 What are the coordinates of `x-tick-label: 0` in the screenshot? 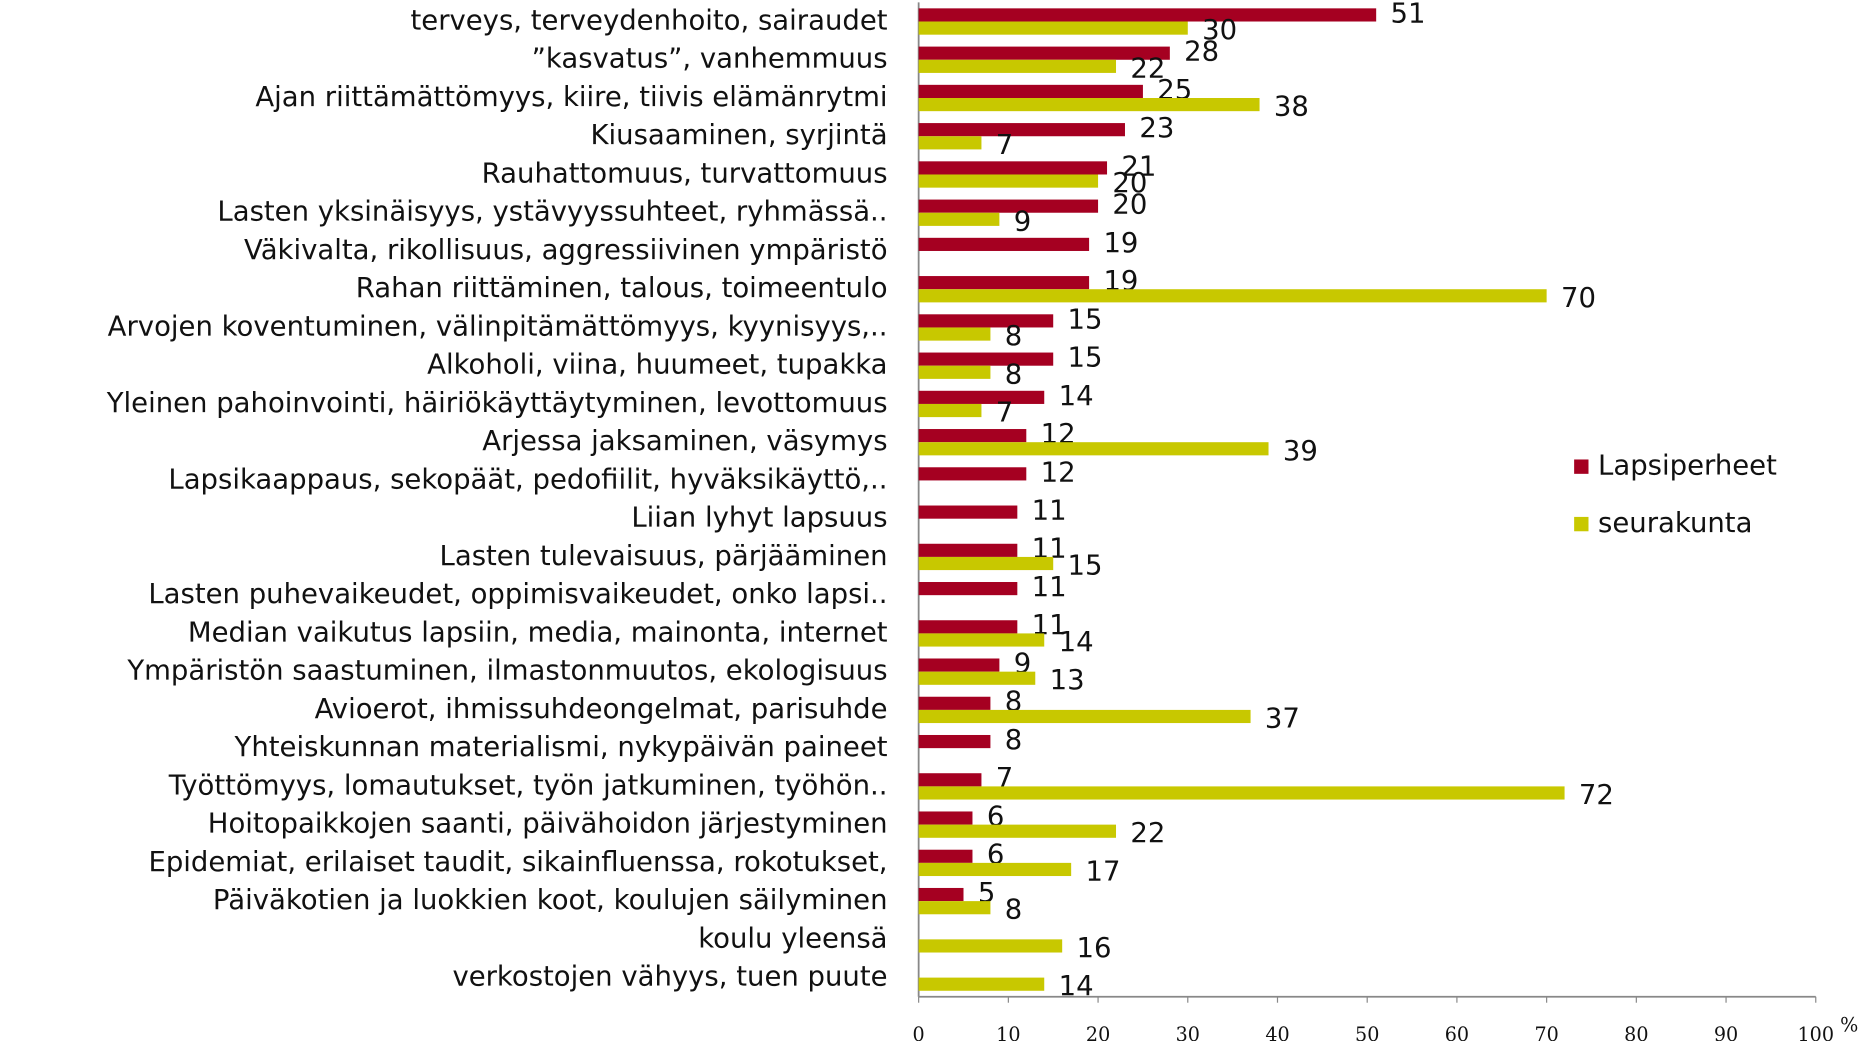 It's located at (919, 1032).